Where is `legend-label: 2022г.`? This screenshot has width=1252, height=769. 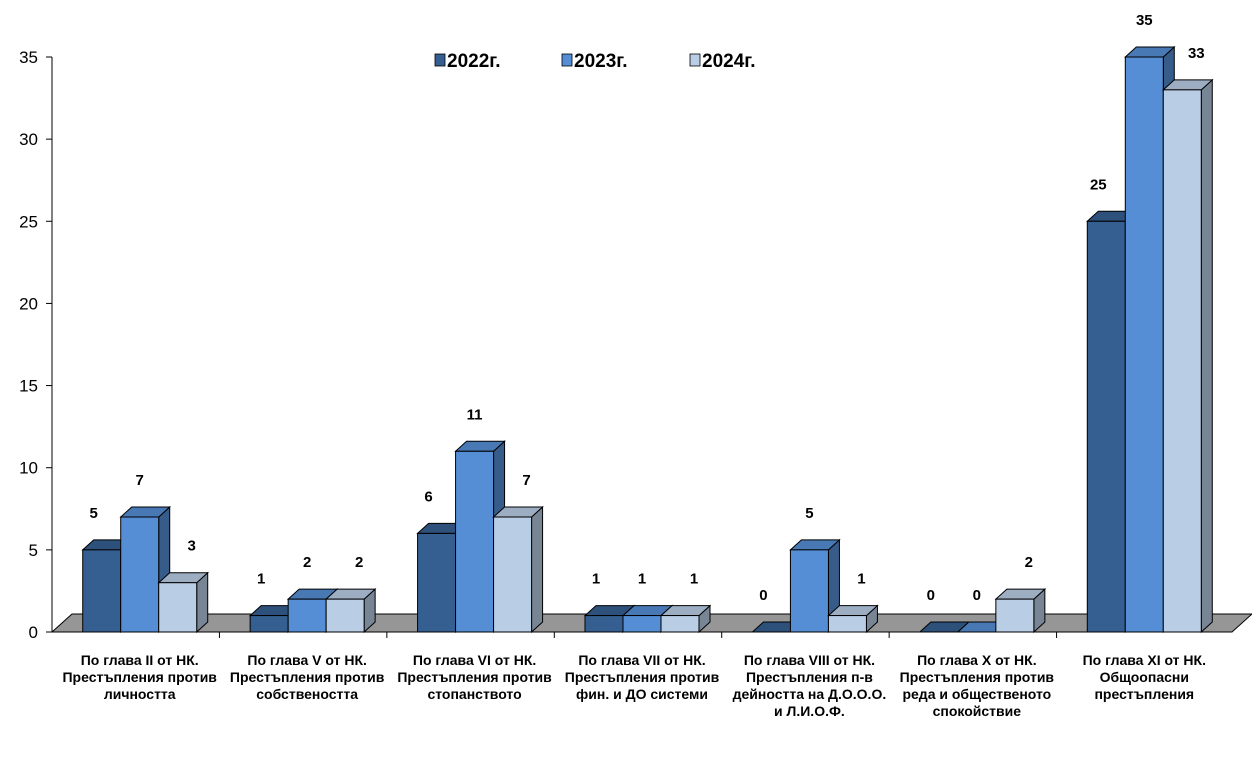 legend-label: 2022г. is located at coordinates (474, 61).